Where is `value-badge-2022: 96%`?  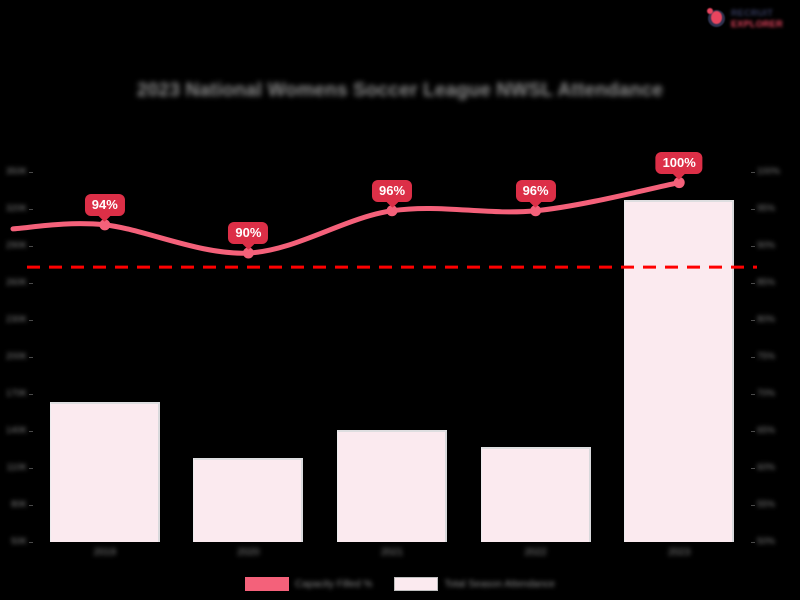 value-badge-2022: 96% is located at coordinates (535, 193).